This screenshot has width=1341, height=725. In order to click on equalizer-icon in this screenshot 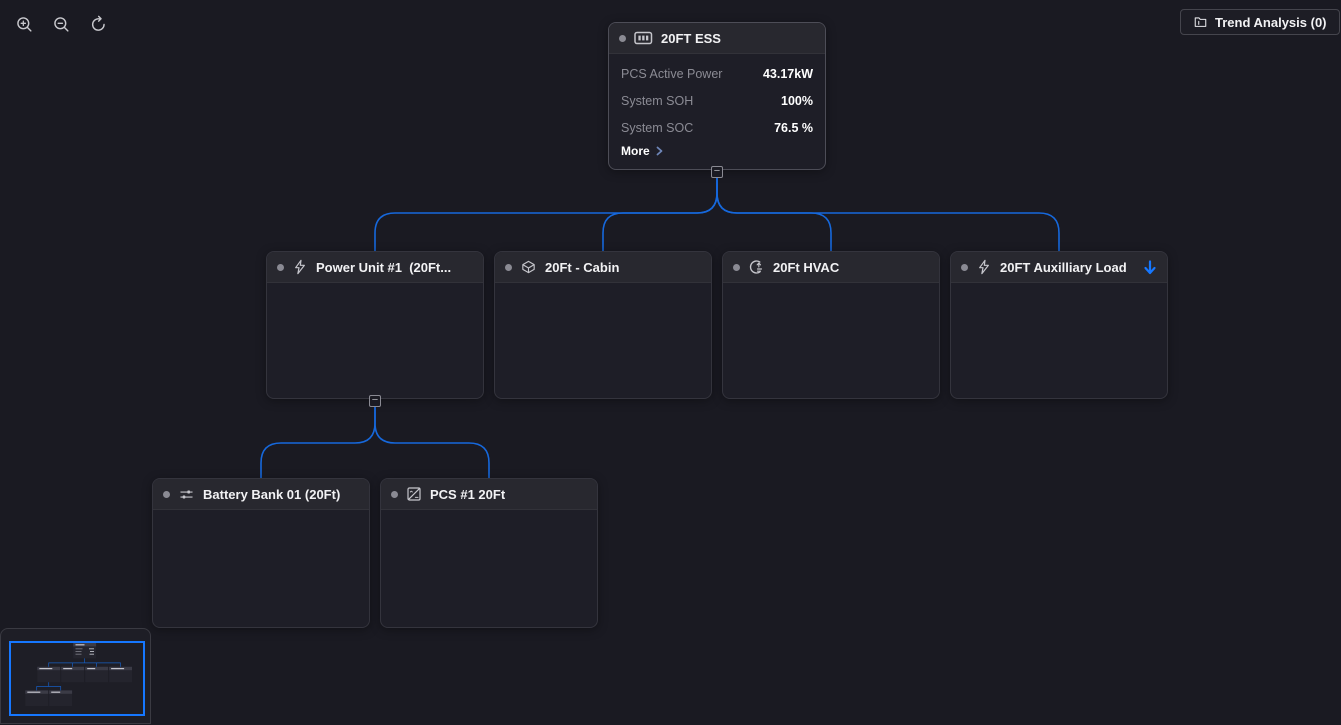, I will do `click(186, 494)`.